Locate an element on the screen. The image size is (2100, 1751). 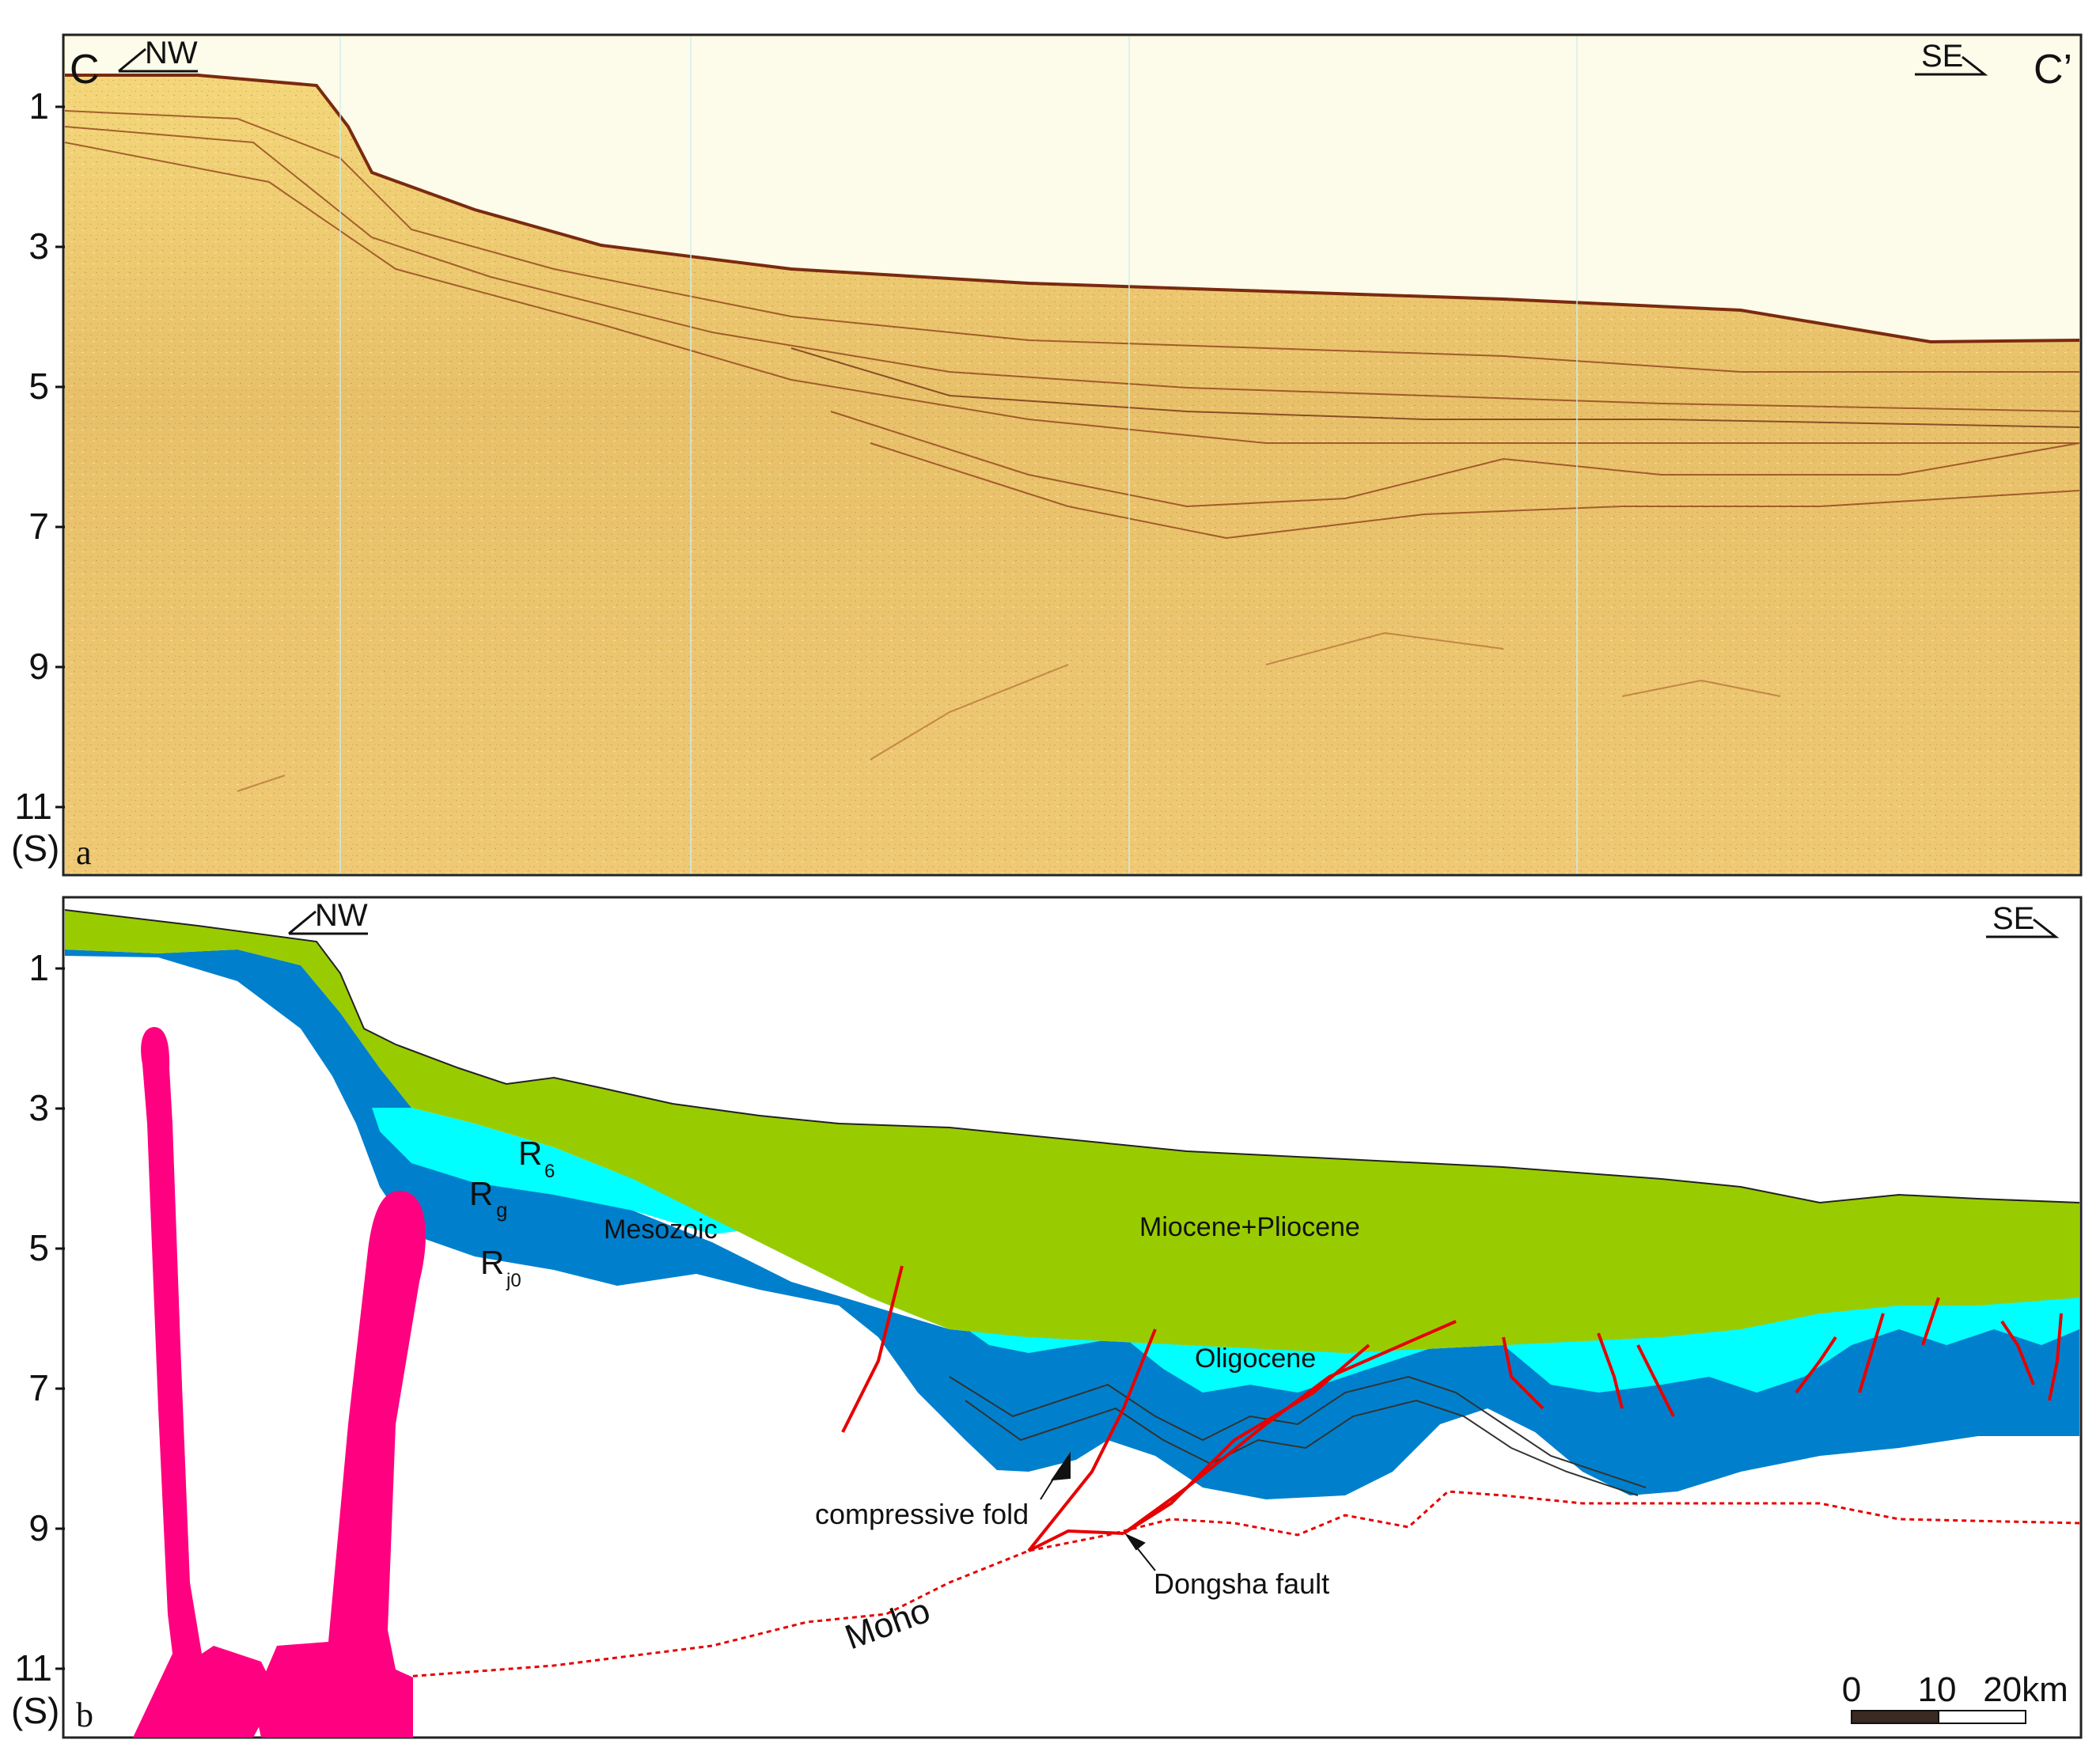
fault-lines is located at coordinates (1452, 1408).